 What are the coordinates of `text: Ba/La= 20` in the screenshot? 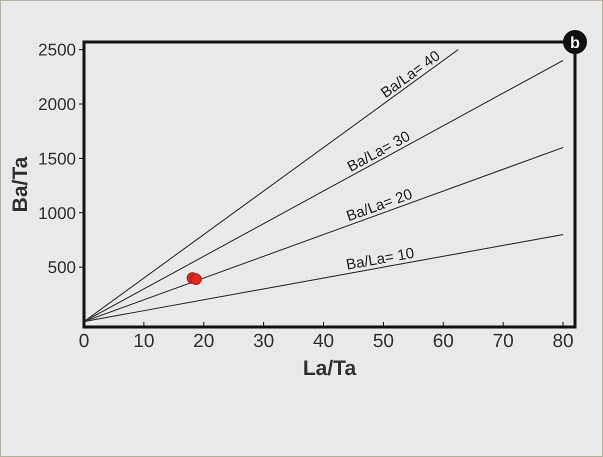 It's located at (379, 206).